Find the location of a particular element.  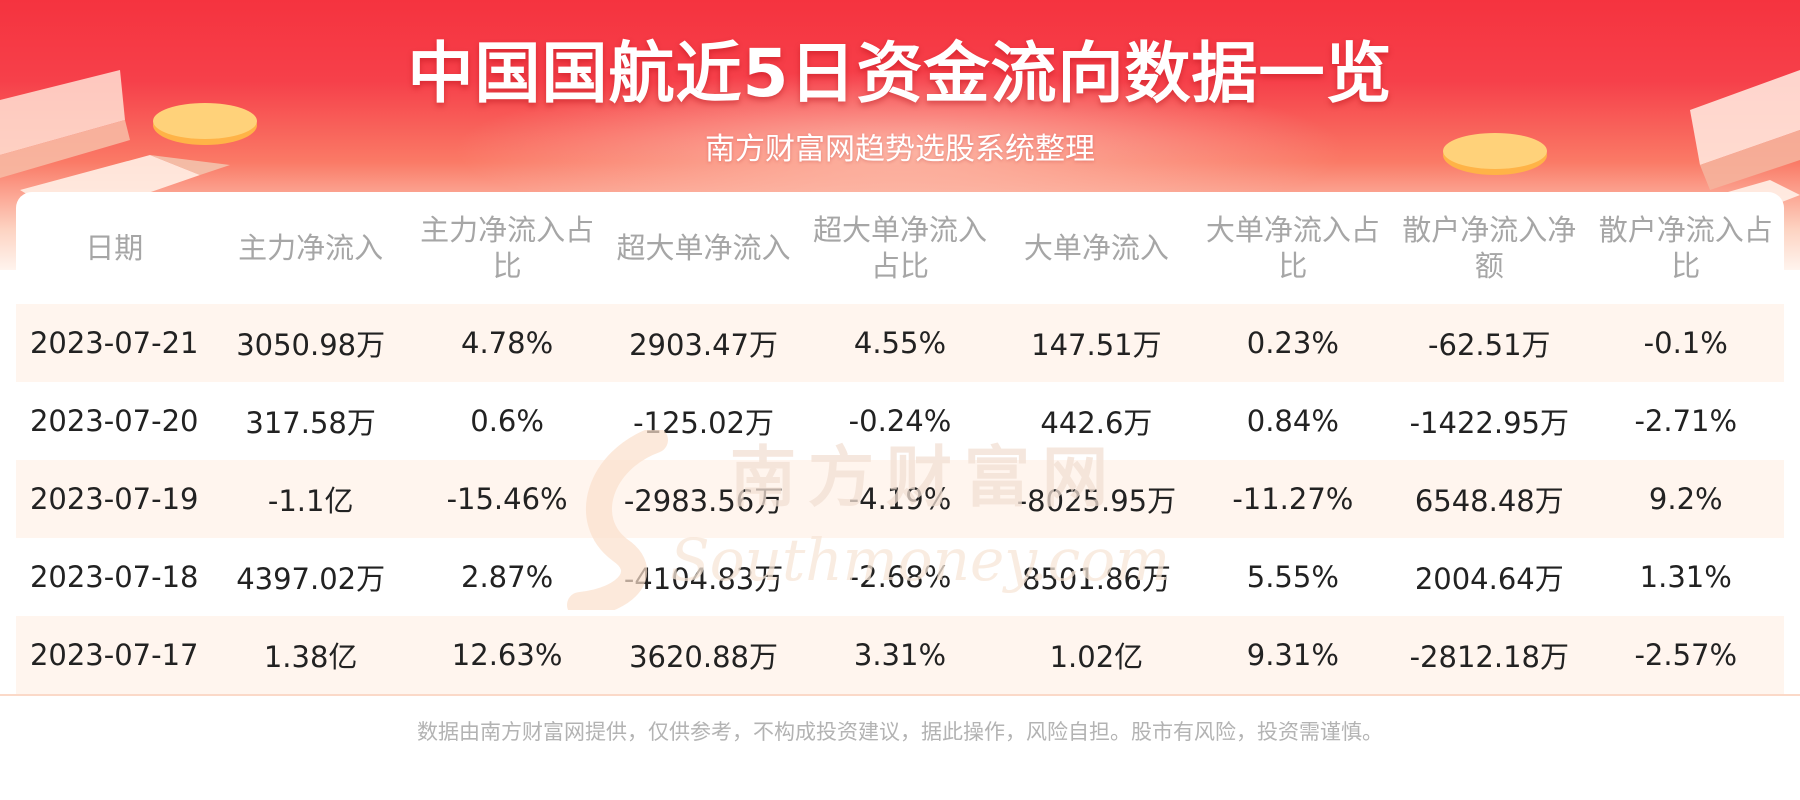

value-cell: 3.31% is located at coordinates (900, 655).